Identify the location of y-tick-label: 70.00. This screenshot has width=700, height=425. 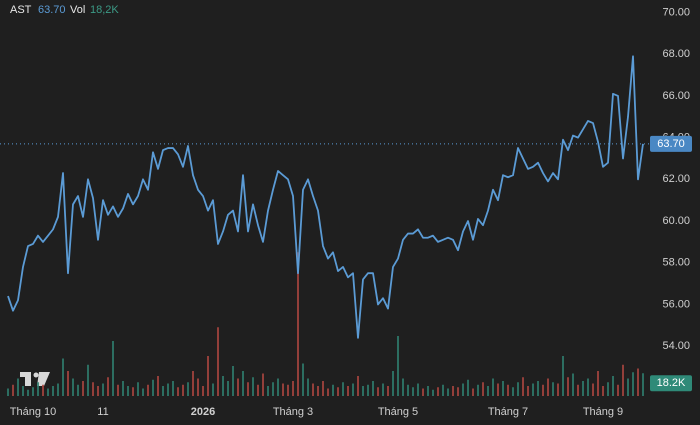
(676, 12).